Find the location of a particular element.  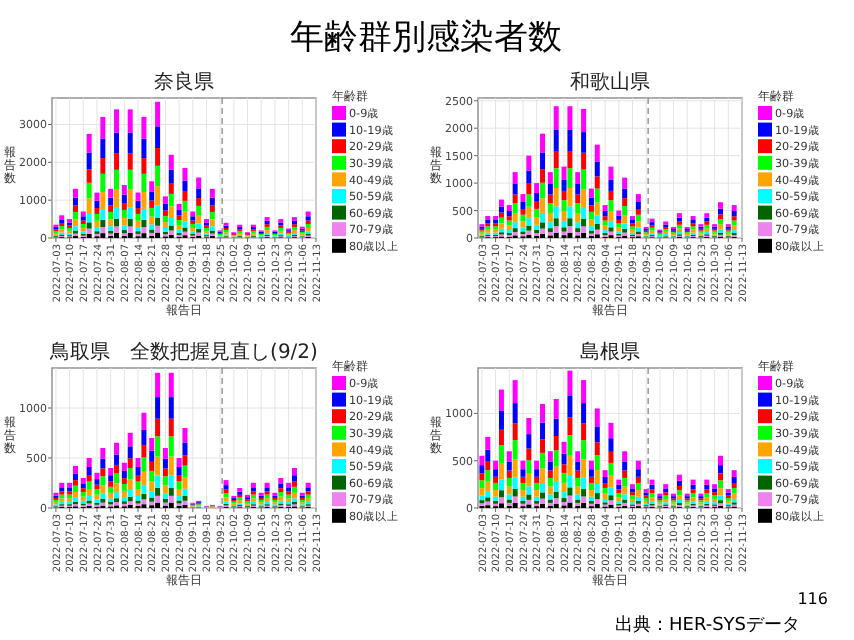

chart-title: 和歌山県 is located at coordinates (610, 82).